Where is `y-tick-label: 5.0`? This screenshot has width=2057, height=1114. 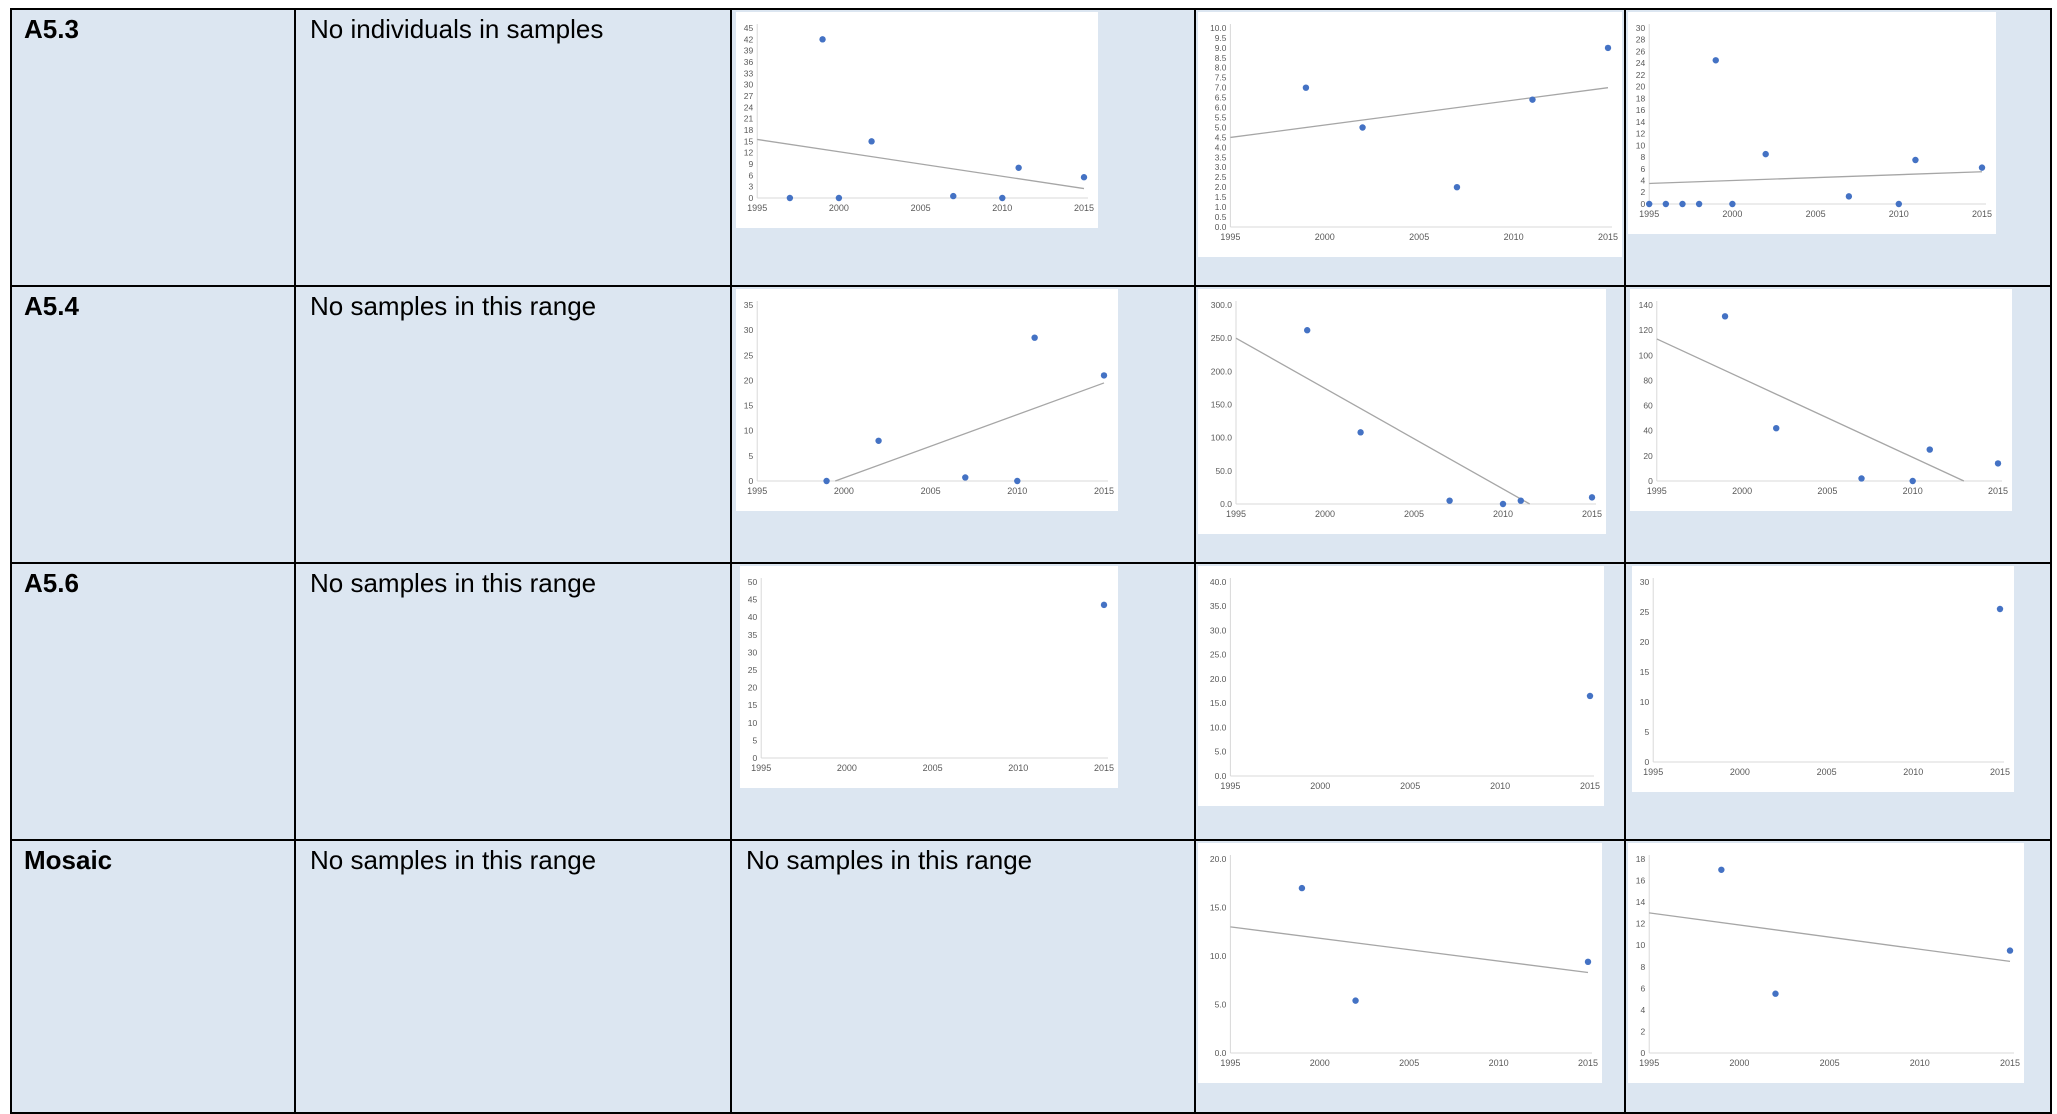
y-tick-label: 5.0 is located at coordinates (1221, 1004).